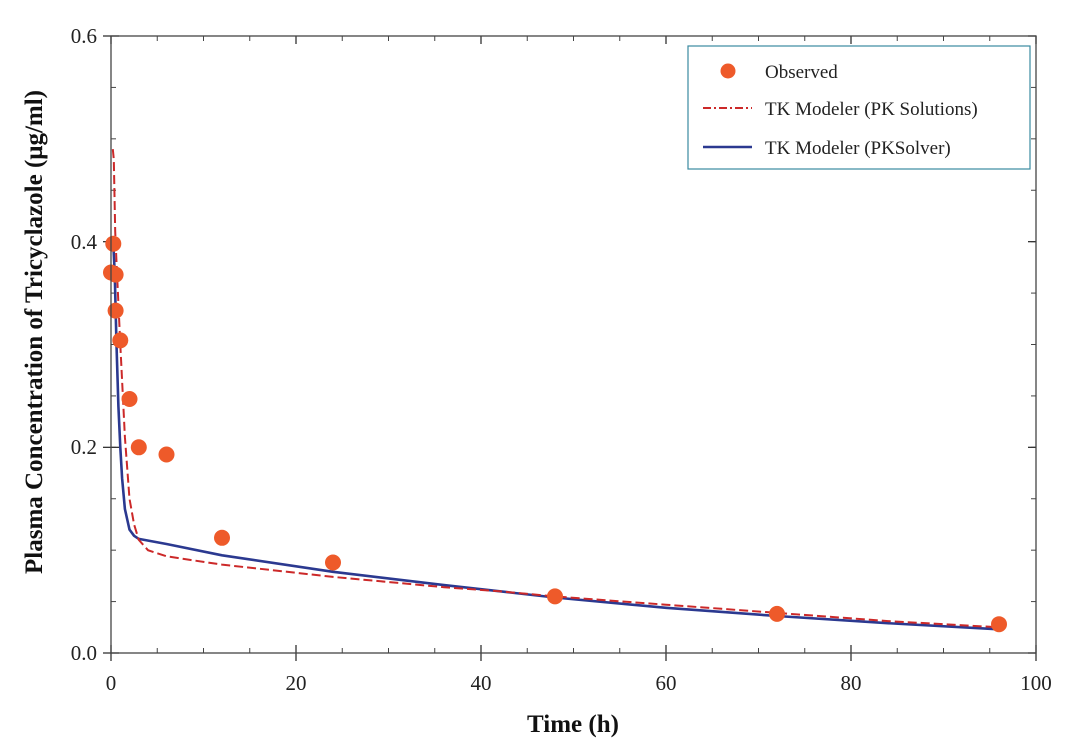 The image size is (1080, 746). I want to click on x-tick-label: 80, so click(851, 683).